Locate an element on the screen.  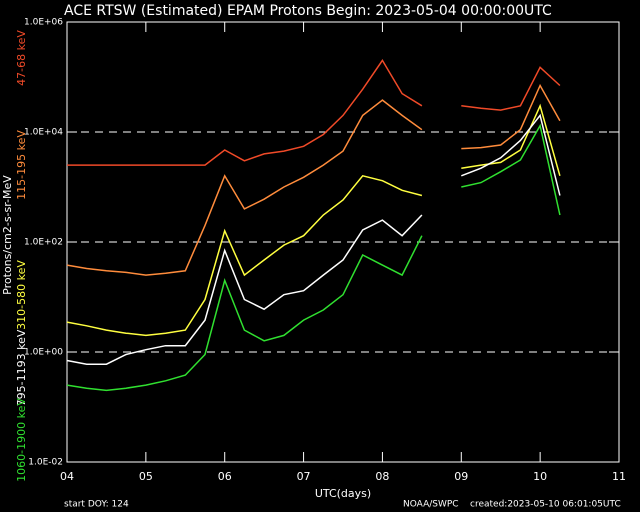
x-tick-label: 05 is located at coordinates (146, 476).